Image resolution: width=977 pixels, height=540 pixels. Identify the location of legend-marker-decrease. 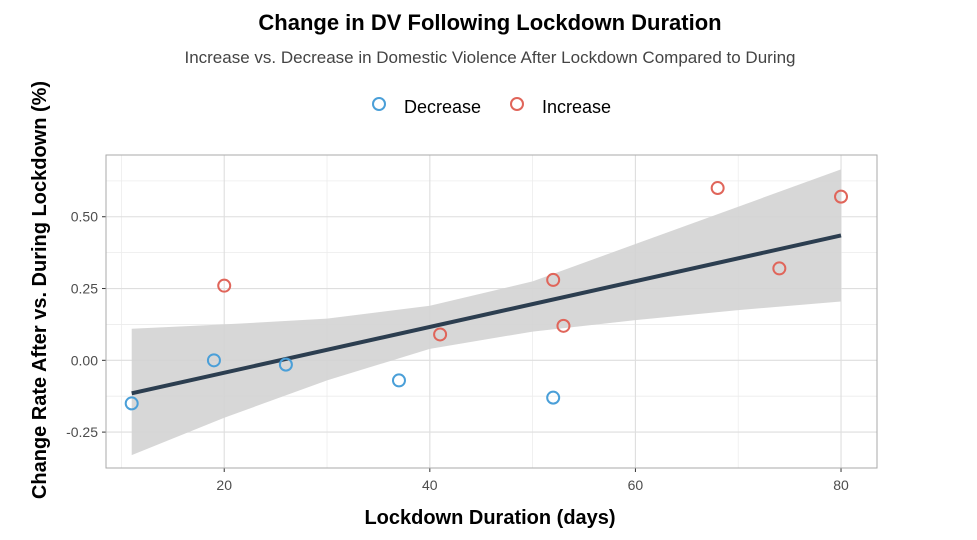
(379, 104).